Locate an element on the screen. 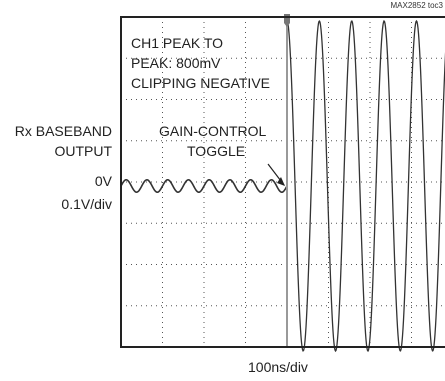  annotation-line-2: PEAK: 800mV is located at coordinates (176, 63).